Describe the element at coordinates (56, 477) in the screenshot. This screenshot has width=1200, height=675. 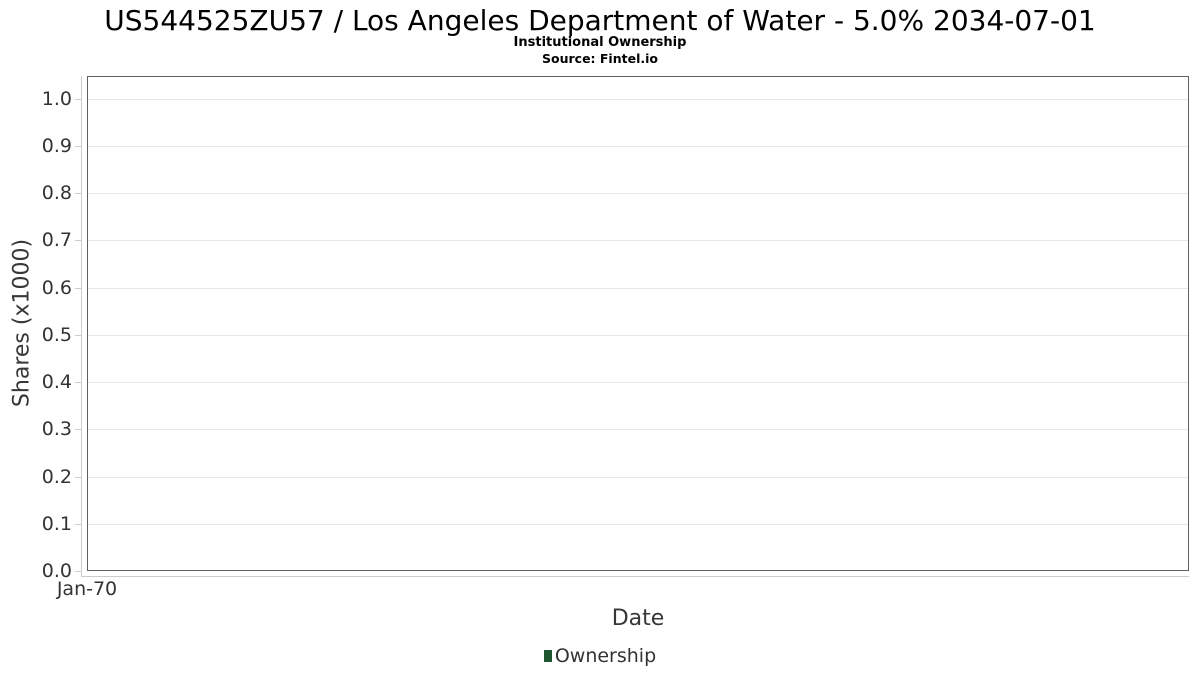
I see `y-tick-label: 0.2` at that location.